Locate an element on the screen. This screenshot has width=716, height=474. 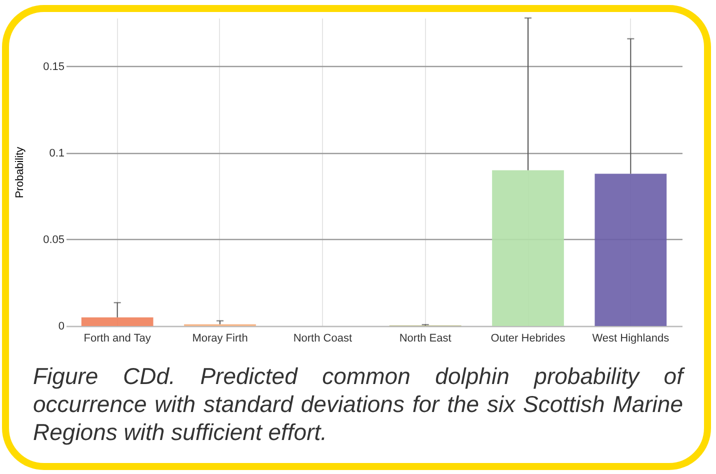
y-tick-label: 0.1 is located at coordinates (56, 153).